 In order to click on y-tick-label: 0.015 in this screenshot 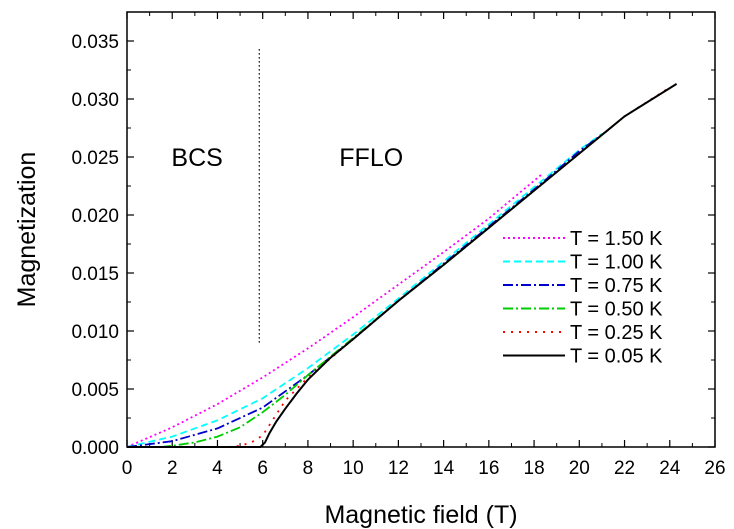, I will do `click(95, 274)`.